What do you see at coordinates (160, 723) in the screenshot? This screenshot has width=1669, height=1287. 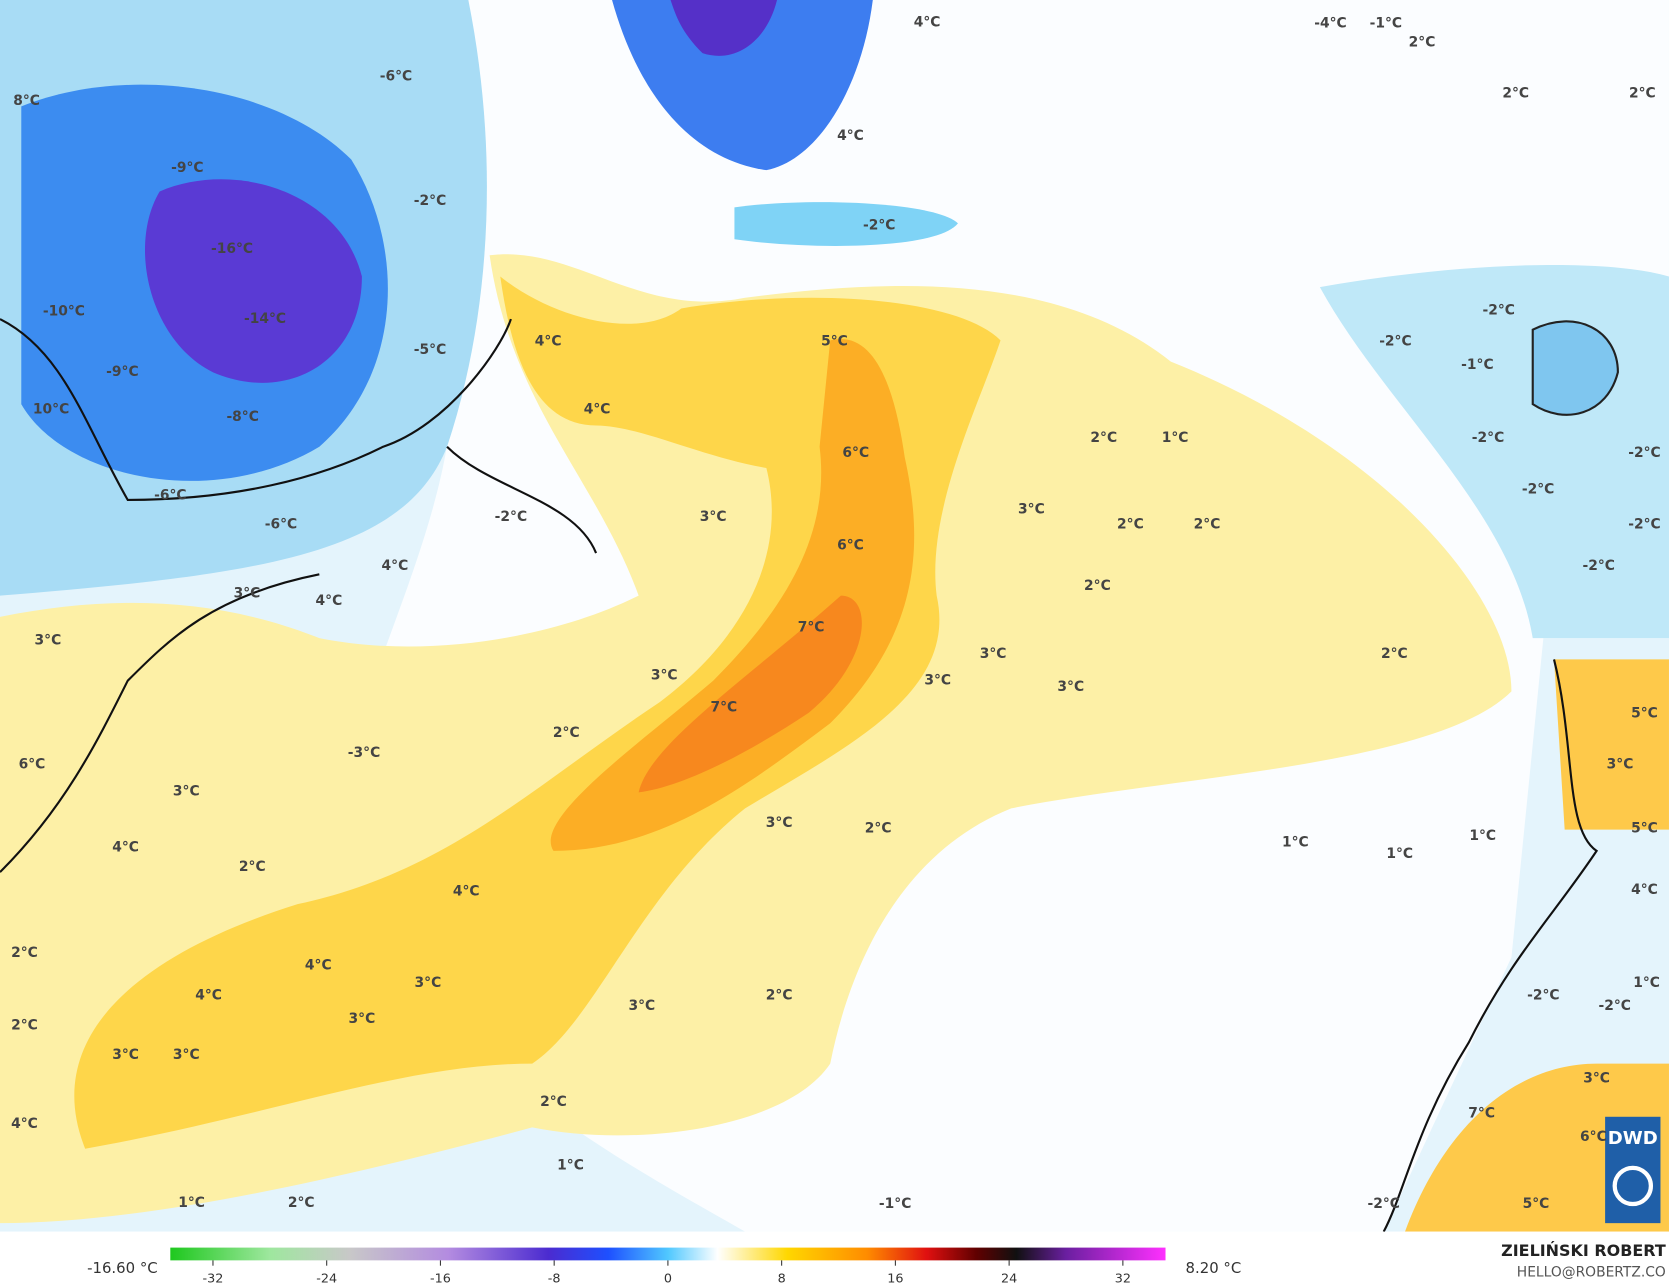 I see `coastline-us` at bounding box center [160, 723].